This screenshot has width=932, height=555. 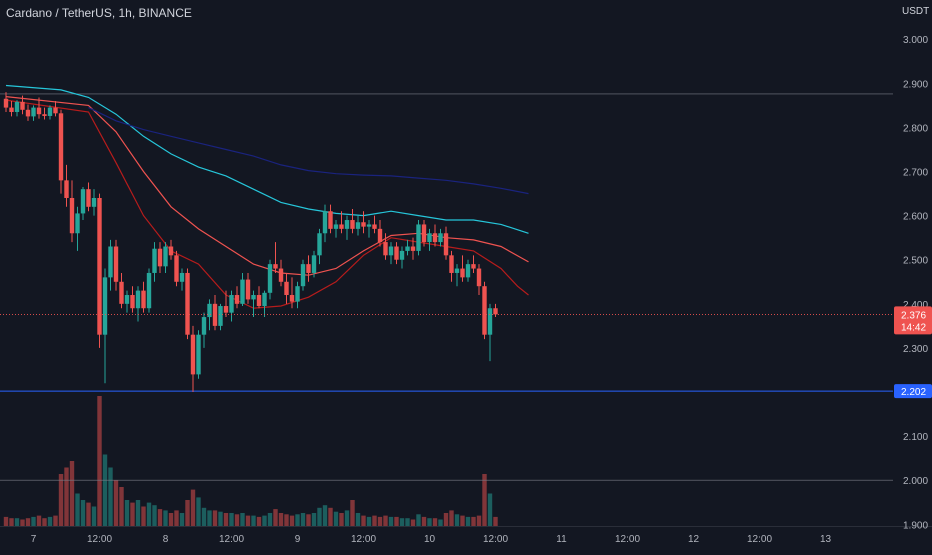 What do you see at coordinates (915, 349) in the screenshot?
I see `price-tick-label: 2.300` at bounding box center [915, 349].